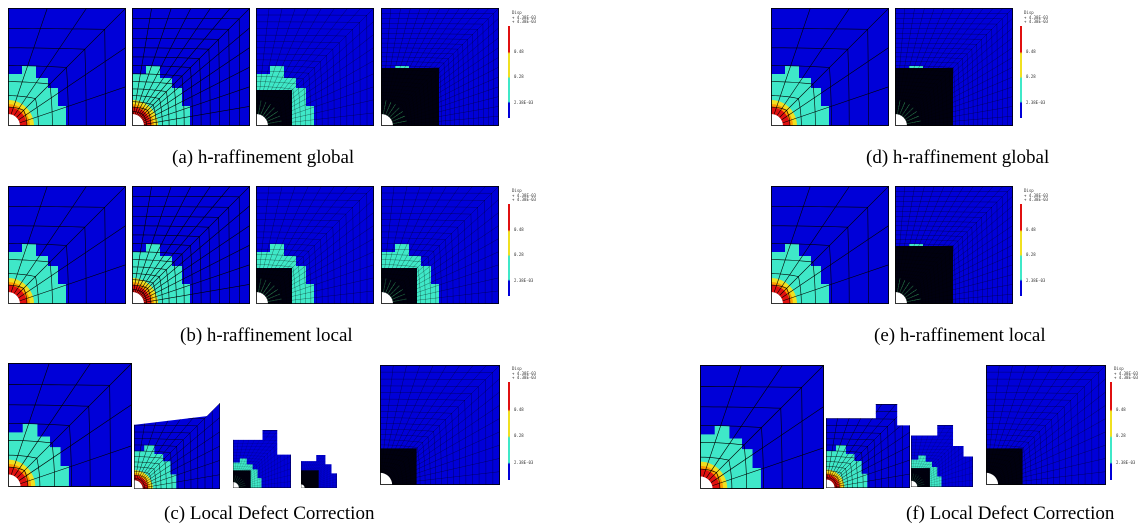 This screenshot has height=530, width=1144. I want to click on mesh-a3, so click(315, 67).